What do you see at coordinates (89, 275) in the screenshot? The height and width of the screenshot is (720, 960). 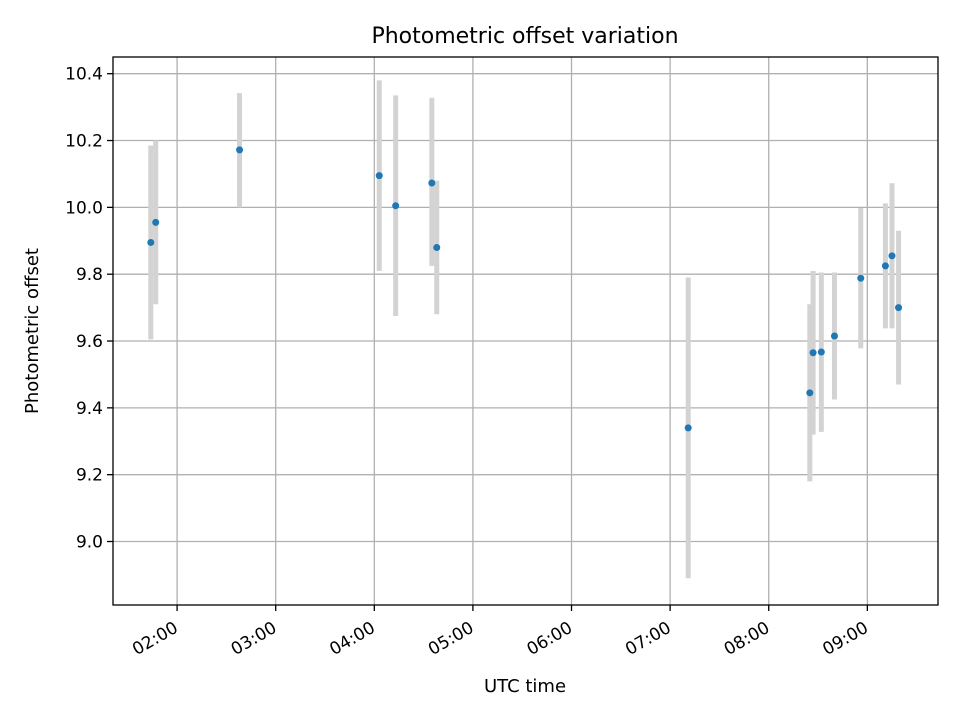 I see `y-tick-label: 9.8` at bounding box center [89, 275].